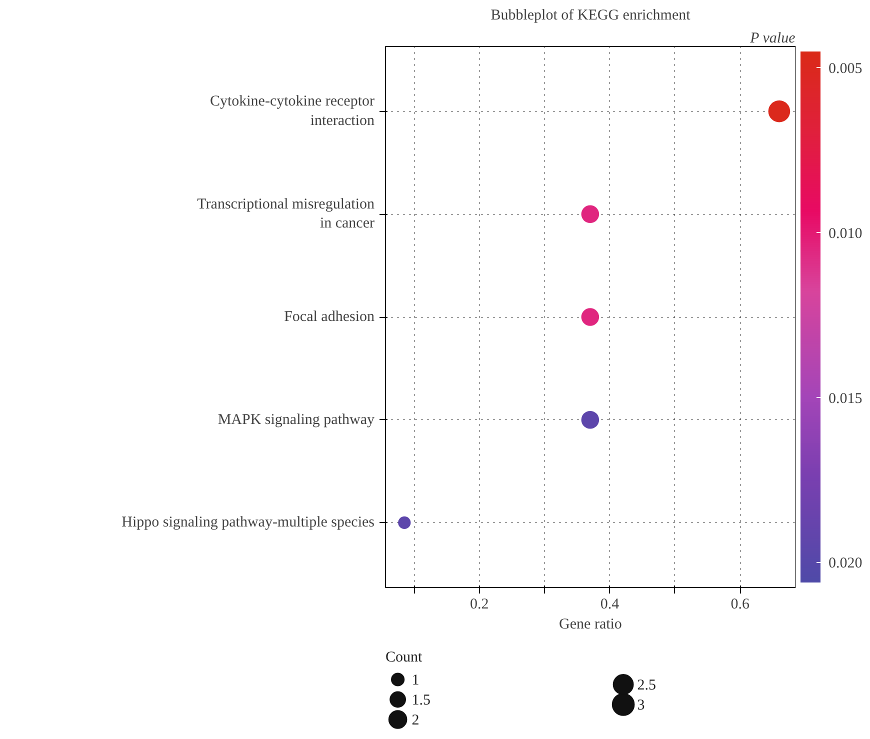 The image size is (870, 739). I want to click on legend-label: 1.5, so click(421, 700).